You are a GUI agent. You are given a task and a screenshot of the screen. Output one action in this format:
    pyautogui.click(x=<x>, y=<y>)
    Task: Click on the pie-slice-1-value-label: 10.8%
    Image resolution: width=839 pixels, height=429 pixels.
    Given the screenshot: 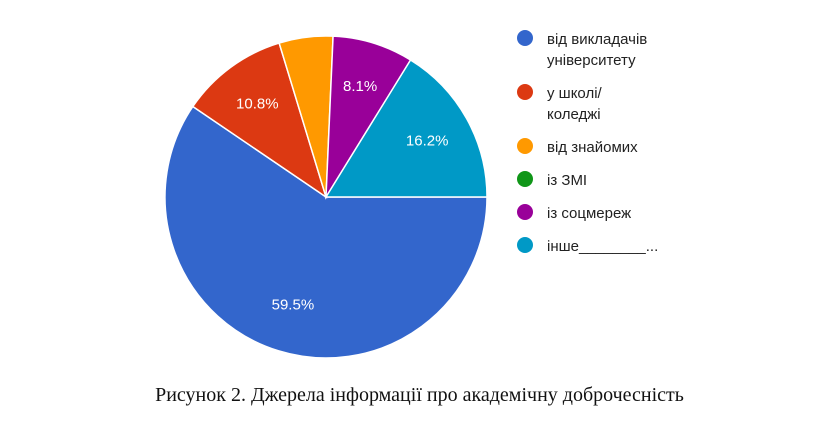 What is the action you would take?
    pyautogui.click(x=257, y=104)
    